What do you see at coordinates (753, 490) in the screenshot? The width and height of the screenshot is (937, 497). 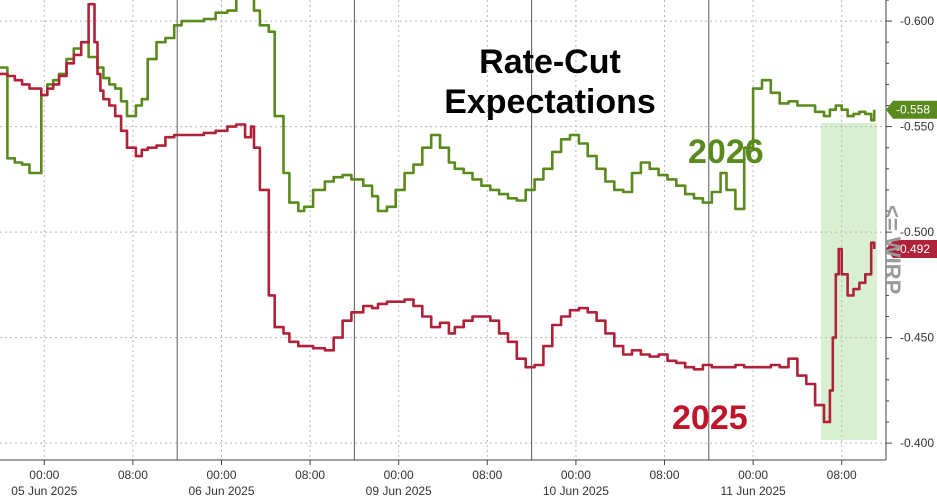 I see `x-tick-date: 11 Jun 2025` at bounding box center [753, 490].